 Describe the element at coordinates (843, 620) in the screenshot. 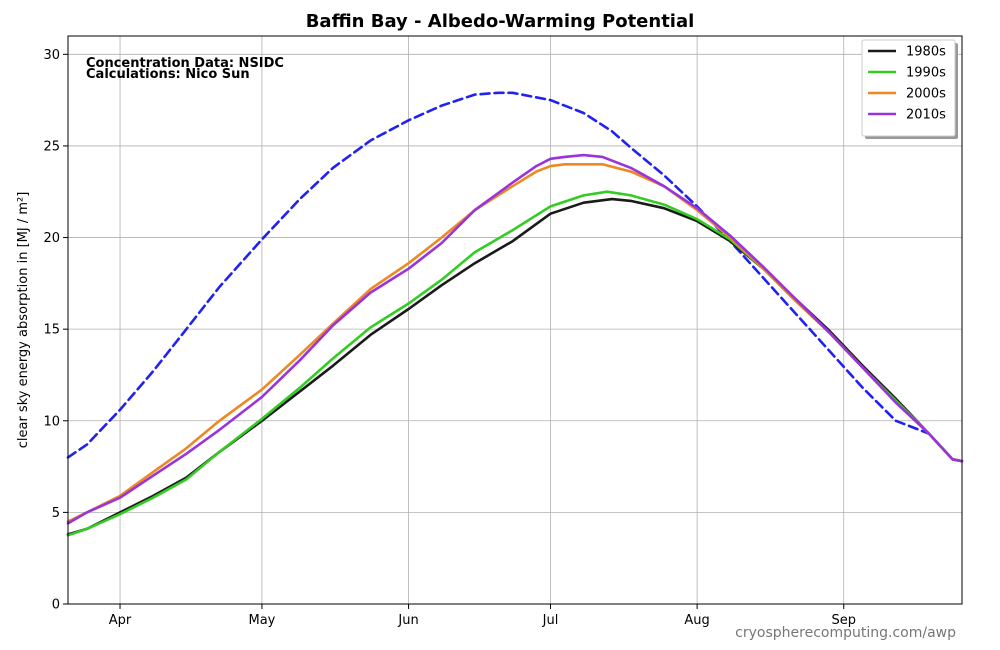

I see `x-tick-label: Sep` at that location.